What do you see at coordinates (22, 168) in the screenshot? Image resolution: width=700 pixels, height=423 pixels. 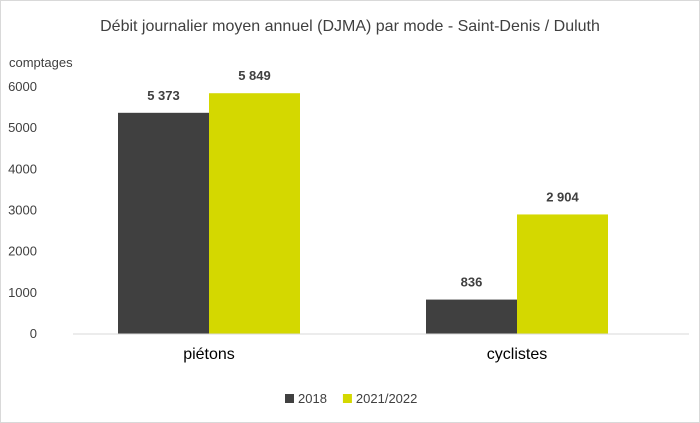 I see `y-tick-label: 4000` at bounding box center [22, 168].